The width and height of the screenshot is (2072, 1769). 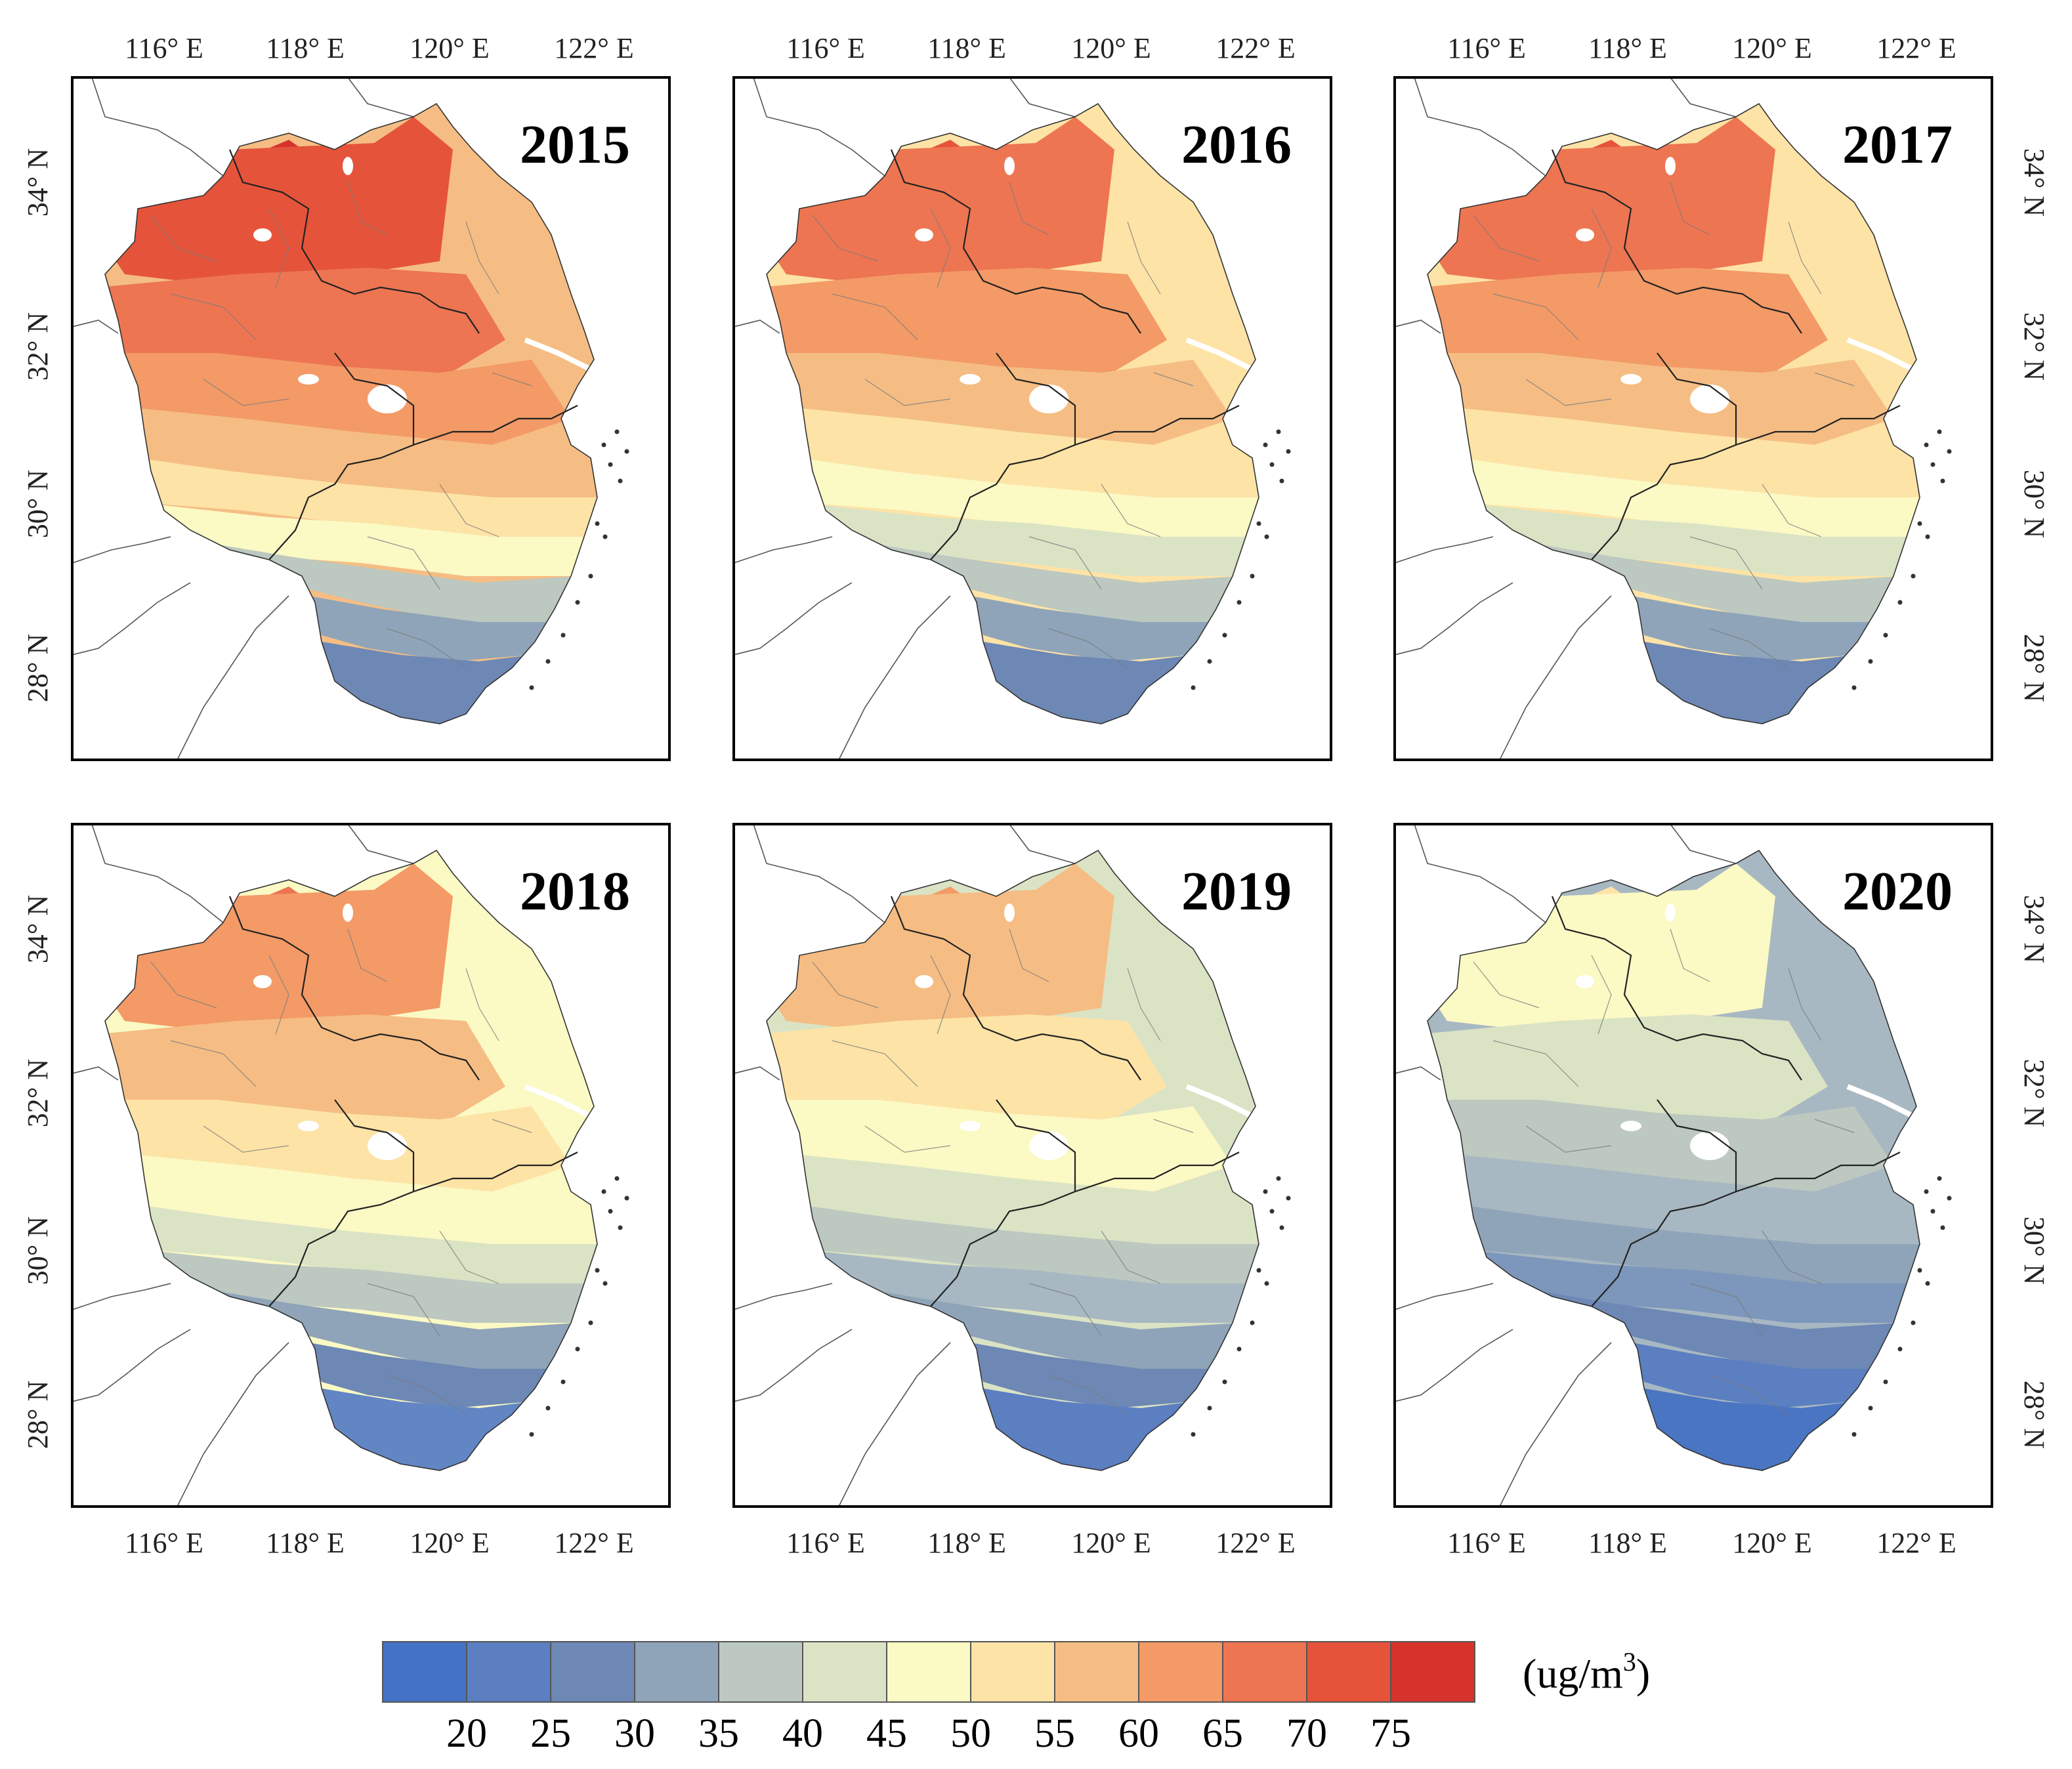 I want to click on concentration-bands, so click(x=1674, y=1167).